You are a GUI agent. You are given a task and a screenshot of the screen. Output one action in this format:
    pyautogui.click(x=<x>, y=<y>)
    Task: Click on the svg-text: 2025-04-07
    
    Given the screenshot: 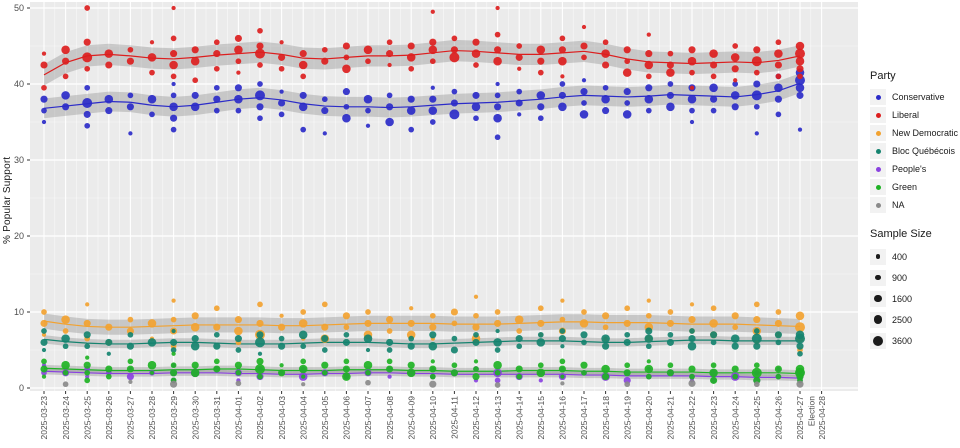 What is the action you would take?
    pyautogui.click(x=368, y=418)
    